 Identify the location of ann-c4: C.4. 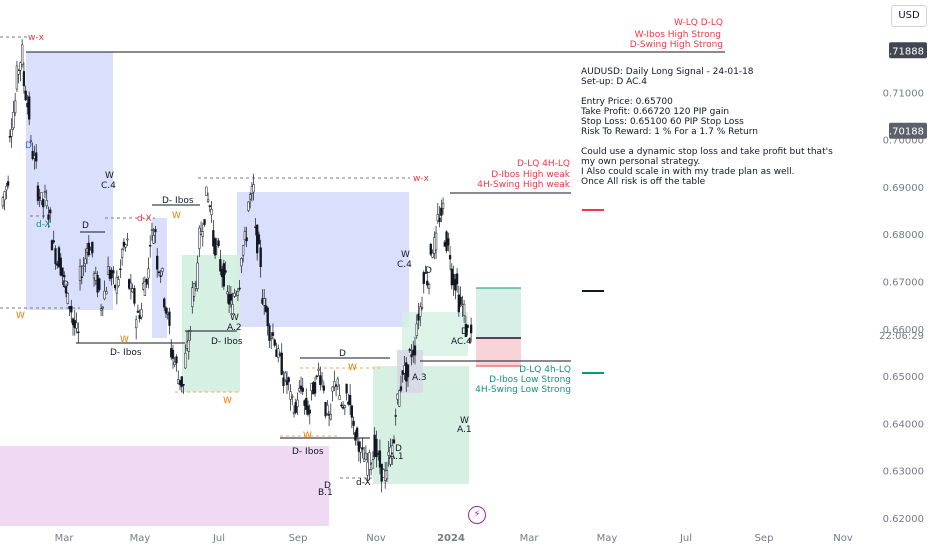
(108, 186).